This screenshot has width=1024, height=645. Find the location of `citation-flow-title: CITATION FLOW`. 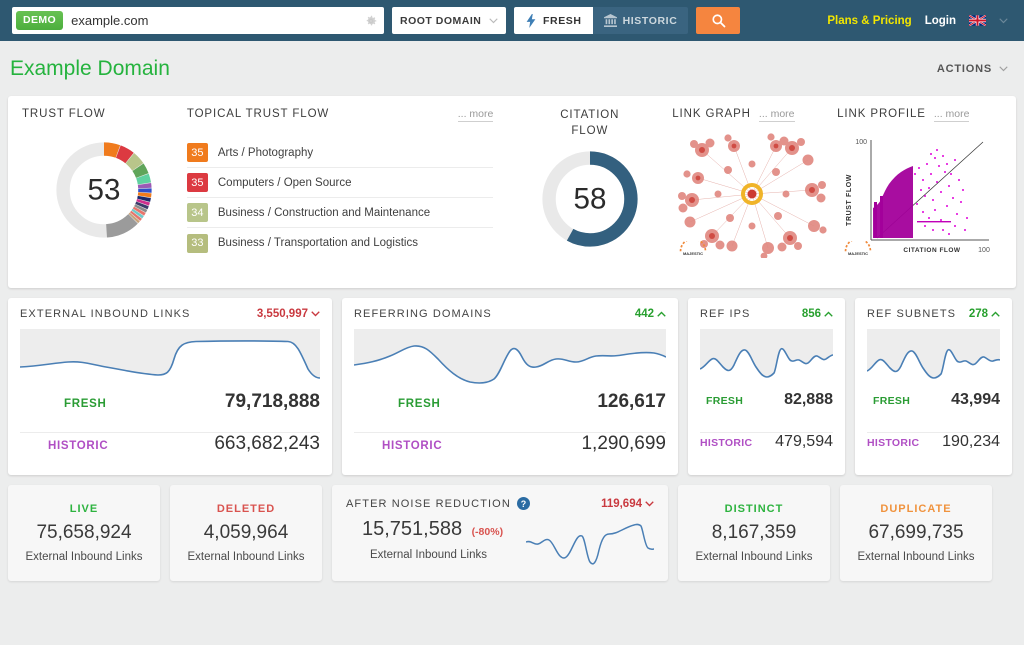

citation-flow-title: CITATION FLOW is located at coordinates (589, 123).